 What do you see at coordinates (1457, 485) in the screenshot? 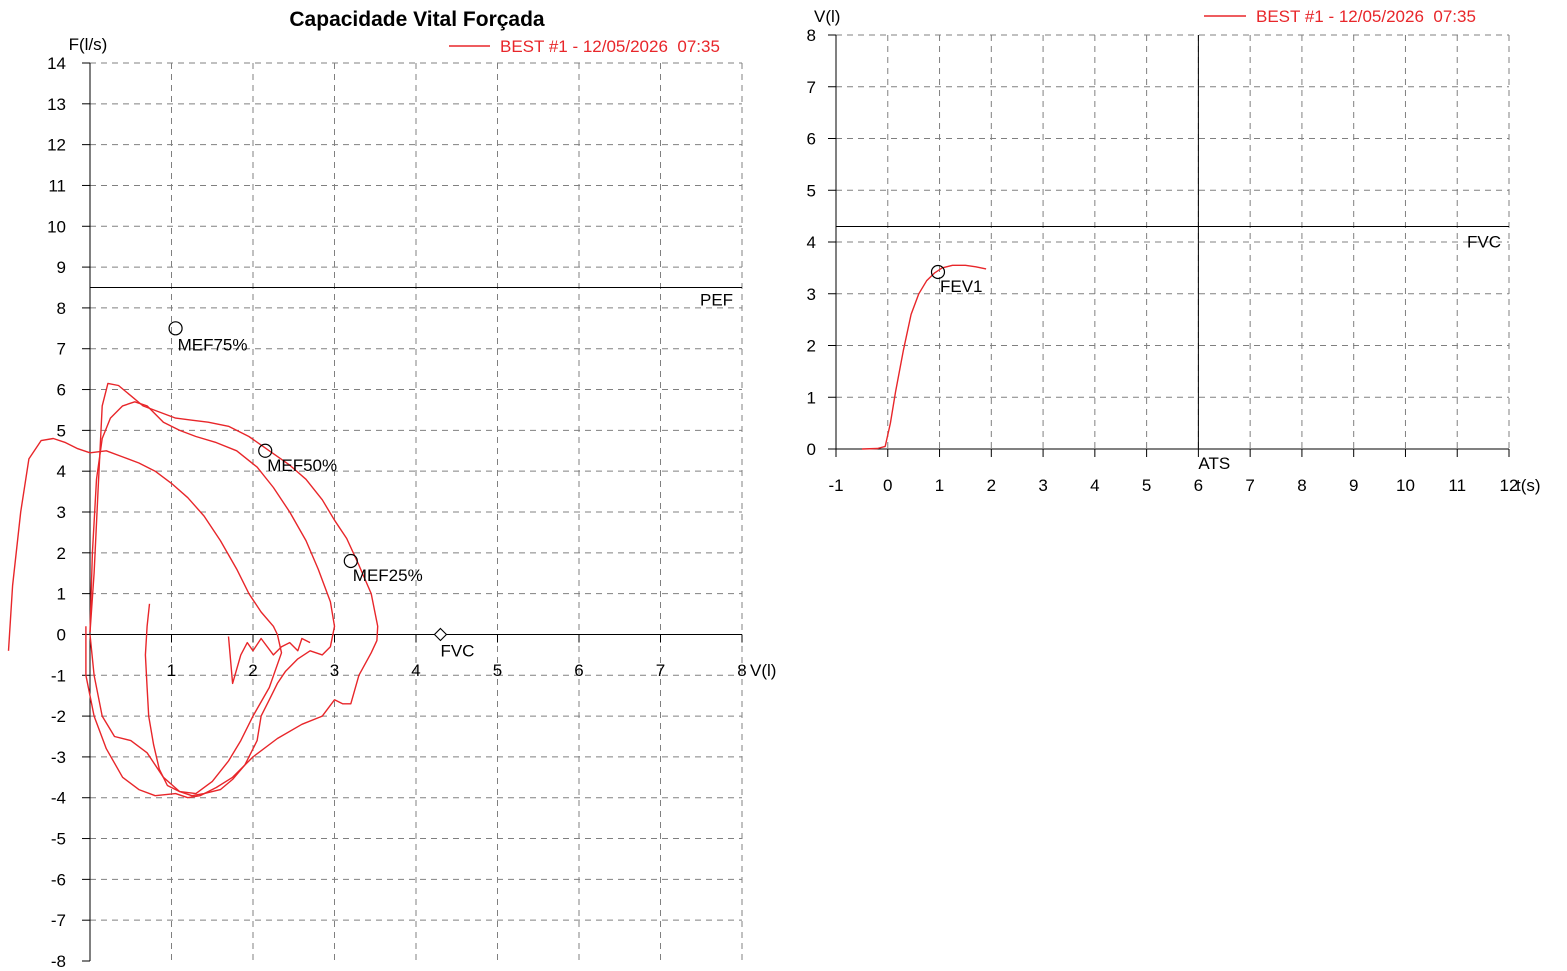
I see `x-tick-label: 11` at bounding box center [1457, 485].